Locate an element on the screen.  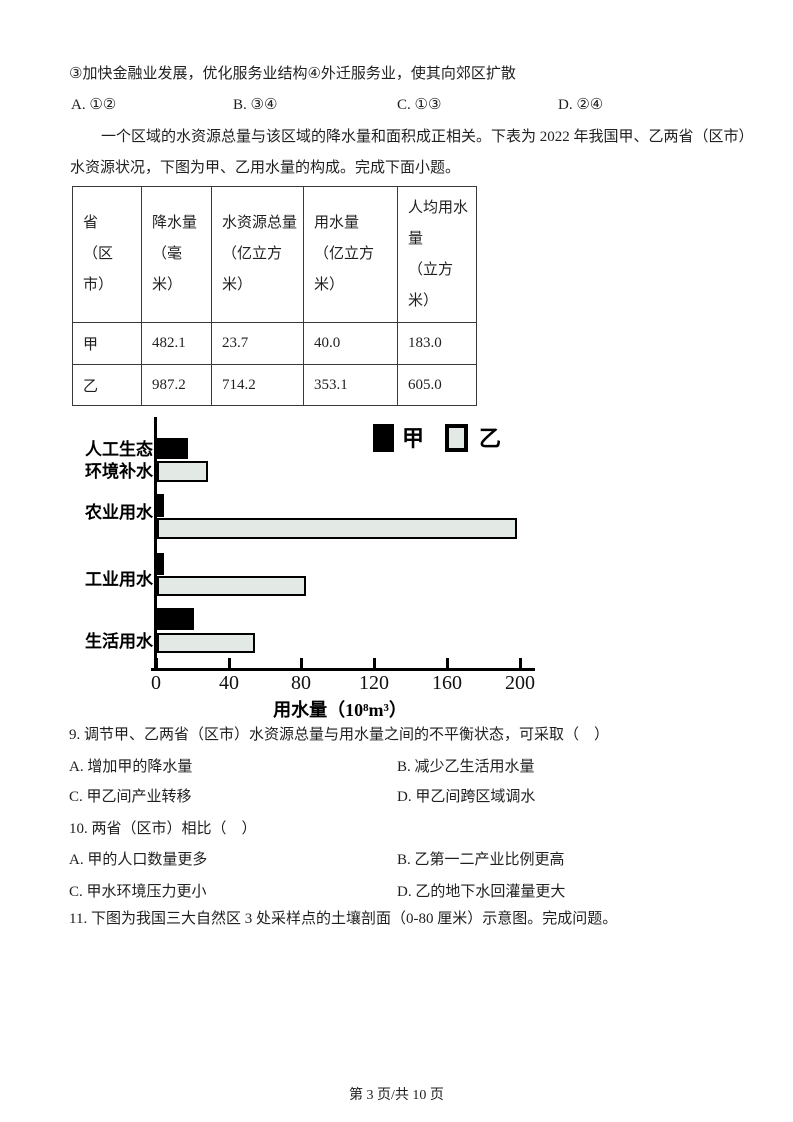
x-tick-label-40: 40 is located at coordinates (229, 683).